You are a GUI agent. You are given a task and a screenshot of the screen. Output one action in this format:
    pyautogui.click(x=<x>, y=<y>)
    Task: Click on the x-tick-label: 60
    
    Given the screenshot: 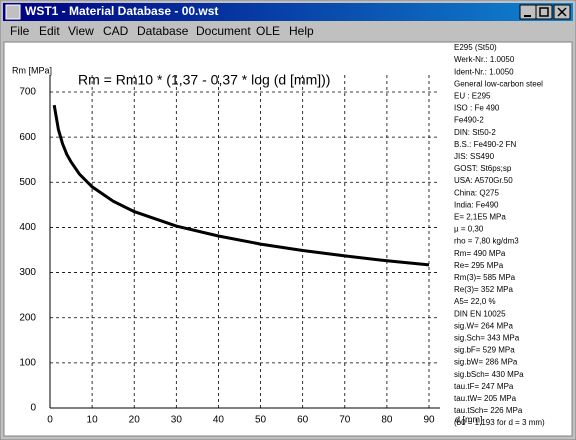 What is the action you would take?
    pyautogui.click(x=303, y=420)
    